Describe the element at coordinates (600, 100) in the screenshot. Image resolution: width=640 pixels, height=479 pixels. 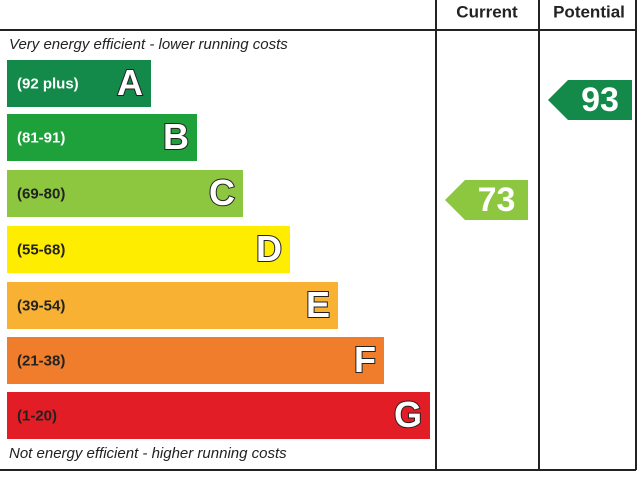
I see `potential-rating: 93` at that location.